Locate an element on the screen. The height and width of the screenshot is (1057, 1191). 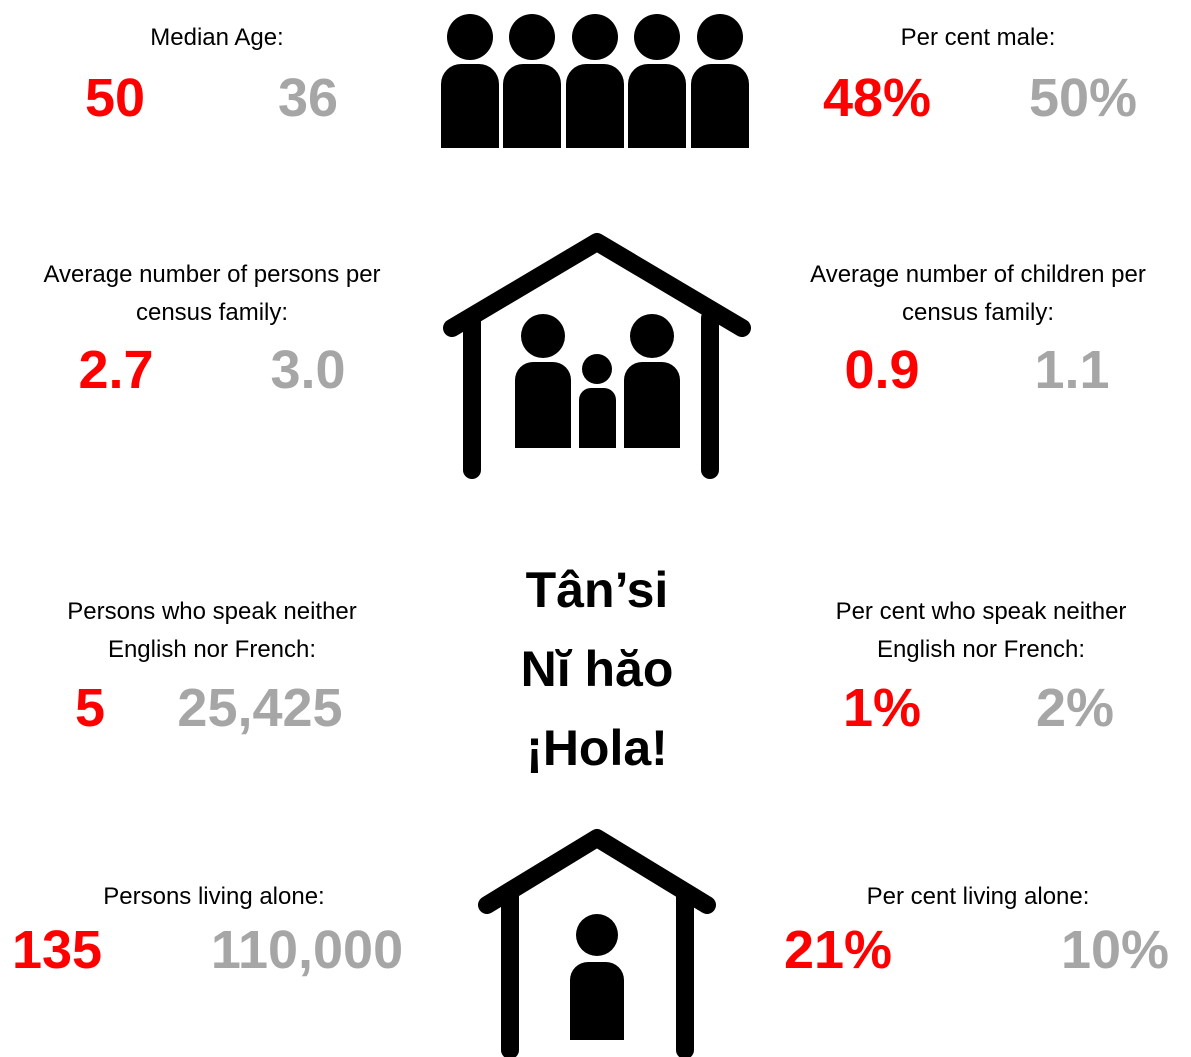
family-house-icon is located at coordinates (597, 356).